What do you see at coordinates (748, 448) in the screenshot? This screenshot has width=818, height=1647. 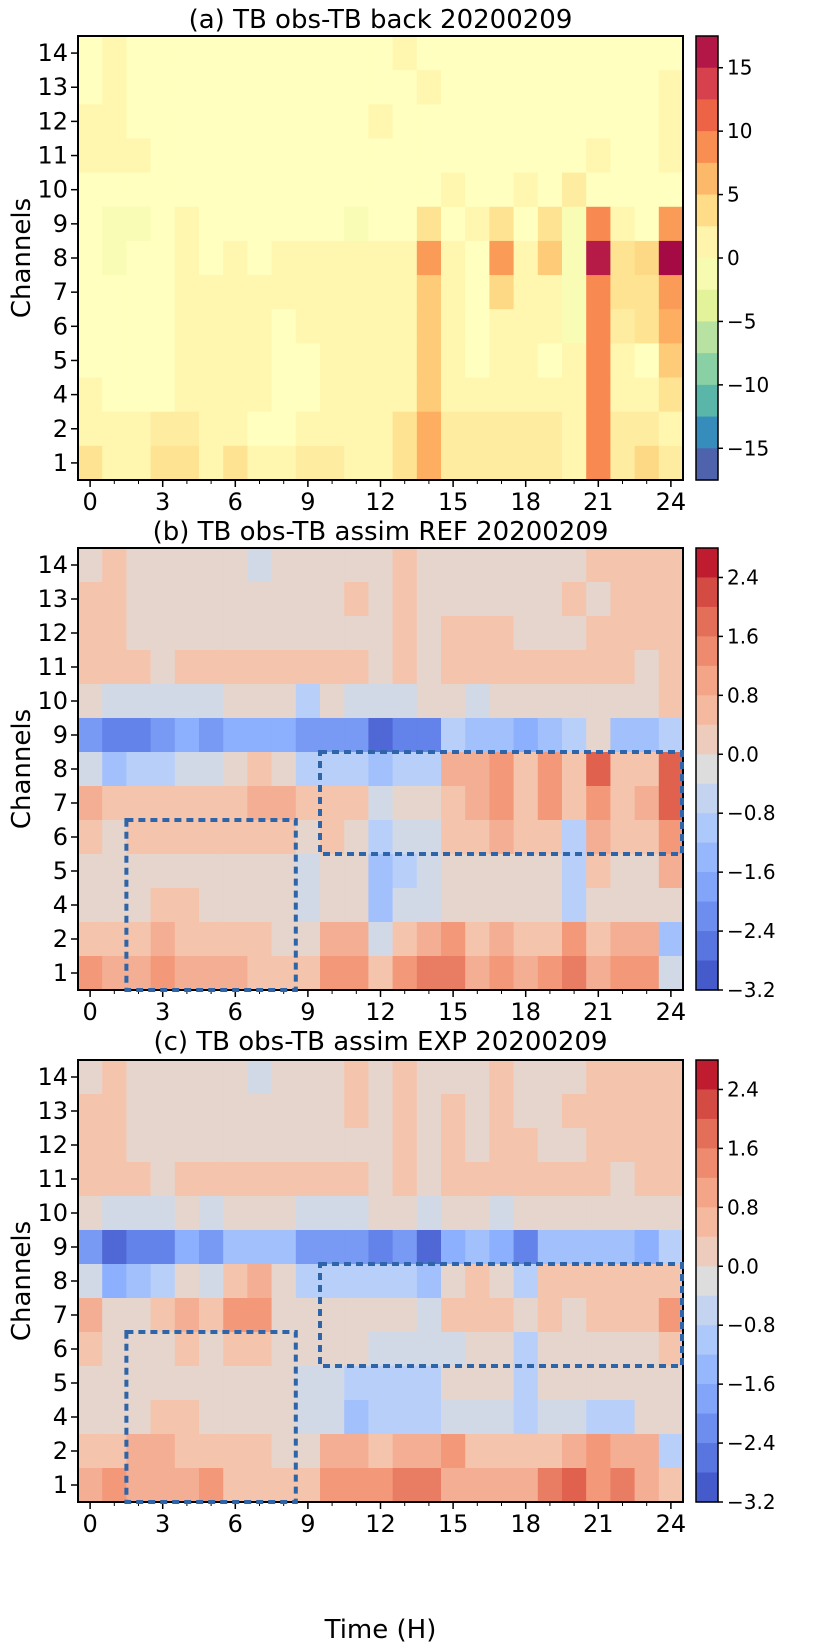 I see `colorbar-tick-label: −15` at bounding box center [748, 448].